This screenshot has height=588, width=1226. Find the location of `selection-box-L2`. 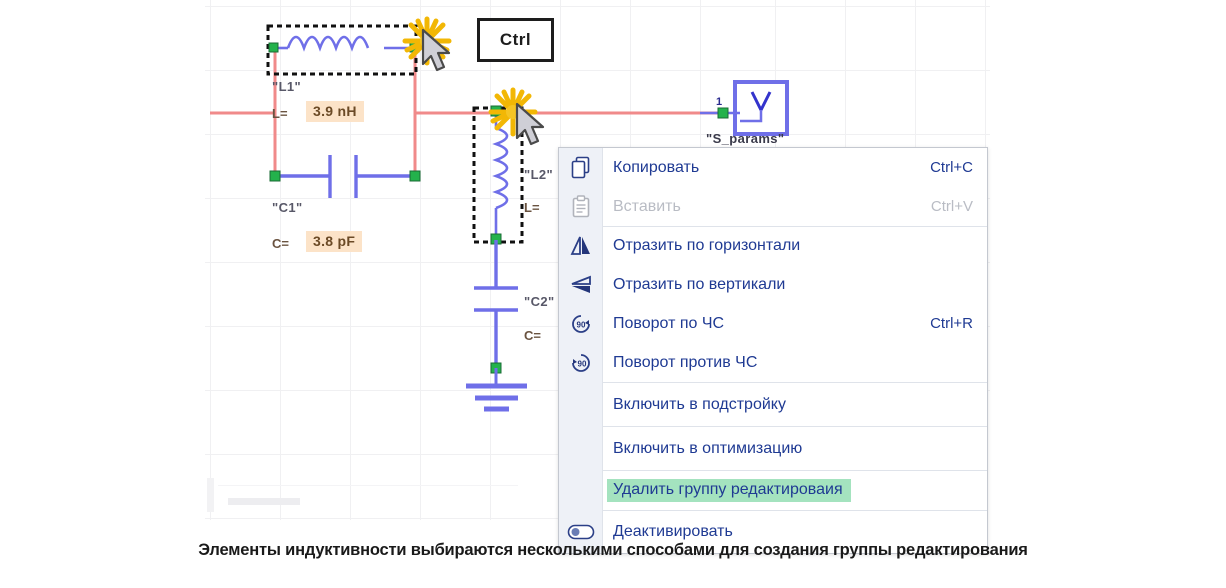

selection-box-L2 is located at coordinates (498, 175).